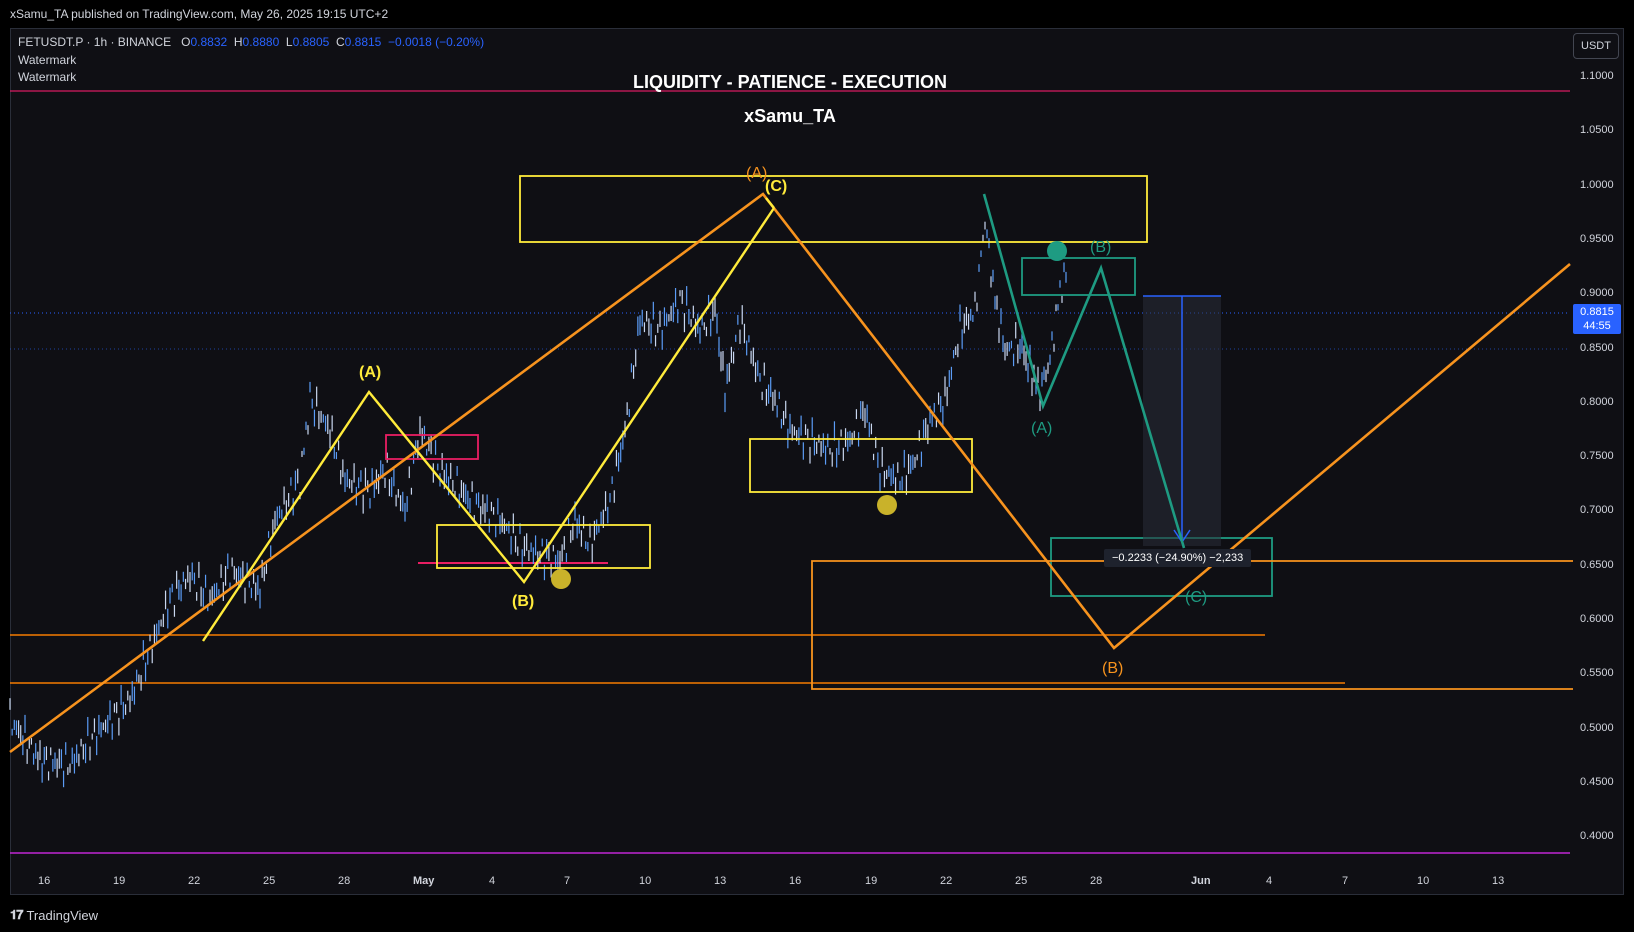 The image size is (1634, 932). What do you see at coordinates (817, 913) in the screenshot?
I see `footer` at bounding box center [817, 913].